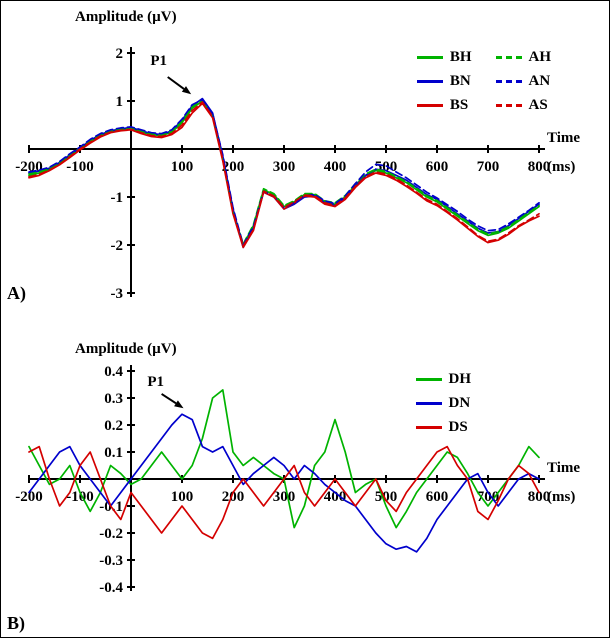 The image size is (610, 638). I want to click on legend-item-DS: DS, so click(443, 427).